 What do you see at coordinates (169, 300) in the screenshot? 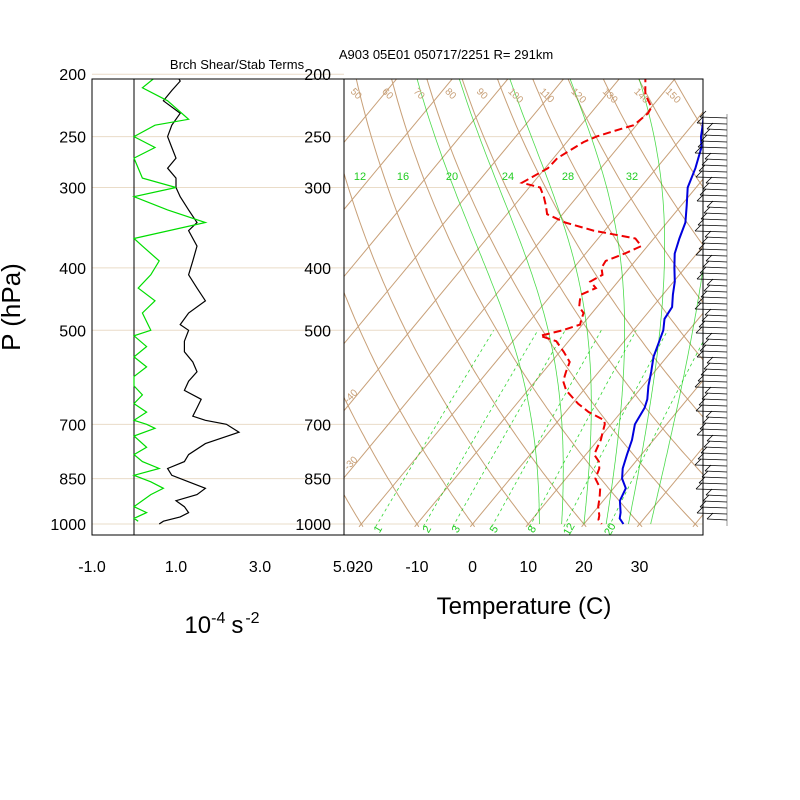
I see `green-profile-line` at bounding box center [169, 300].